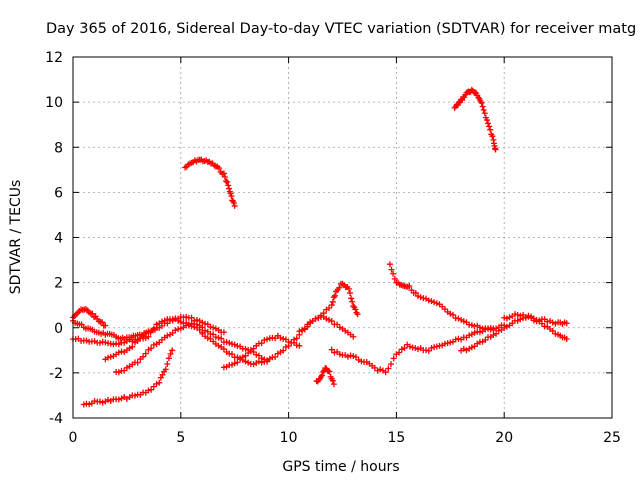  Describe the element at coordinates (58, 193) in the screenshot. I see `y-tick-label: 6` at that location.